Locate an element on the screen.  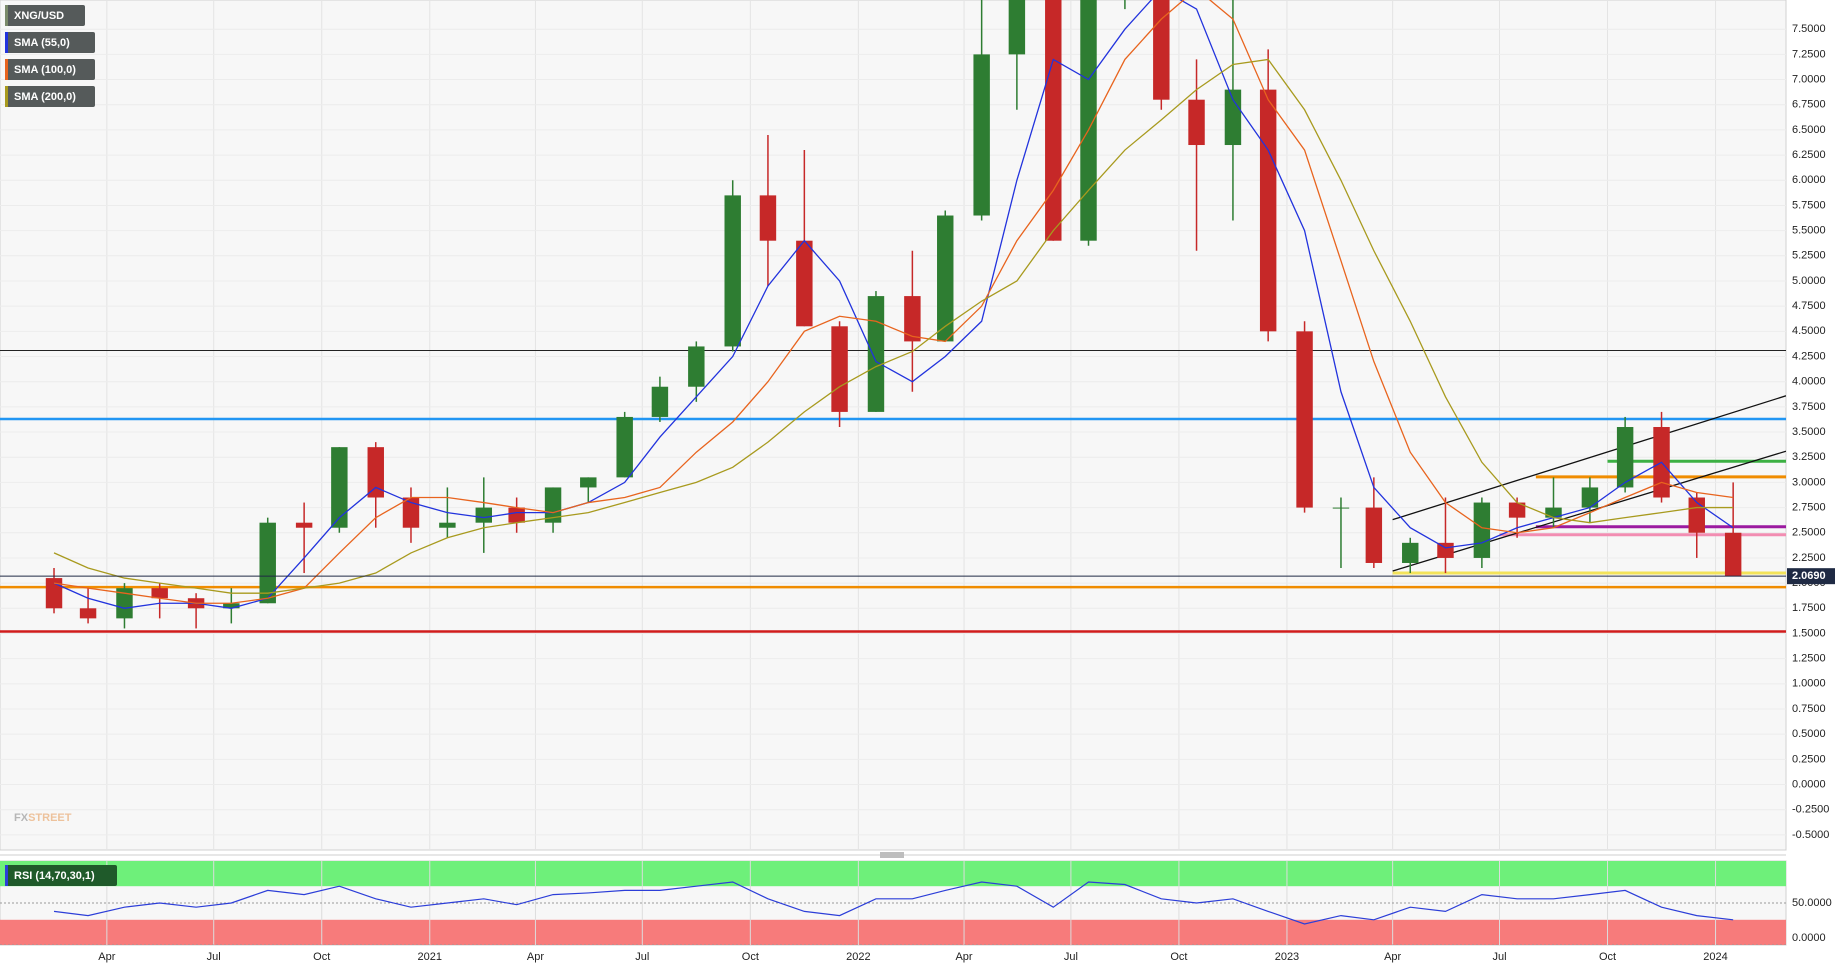
x-tick-label: 2021 is located at coordinates (430, 957).